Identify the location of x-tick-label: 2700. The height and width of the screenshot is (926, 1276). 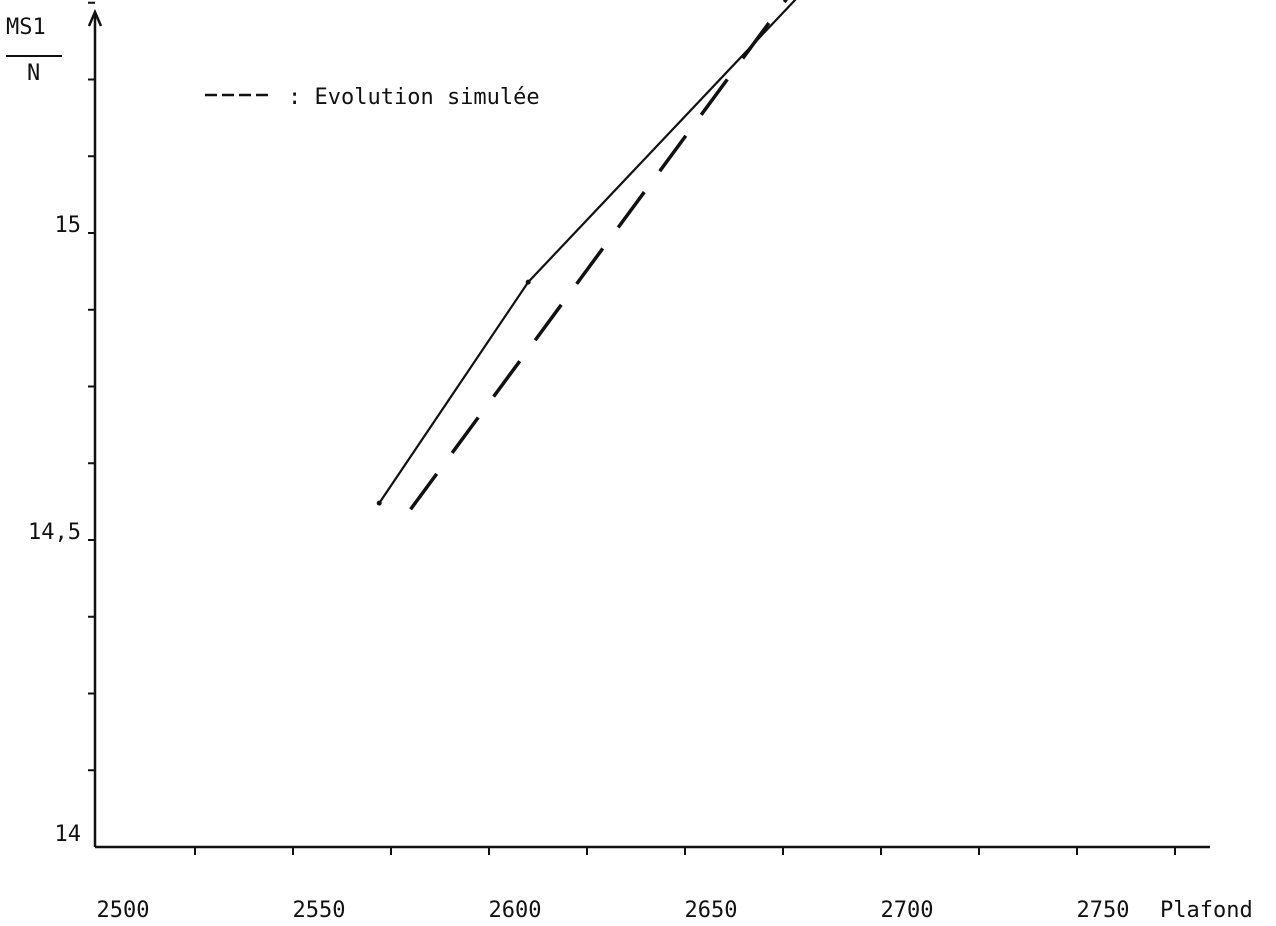
(907, 910).